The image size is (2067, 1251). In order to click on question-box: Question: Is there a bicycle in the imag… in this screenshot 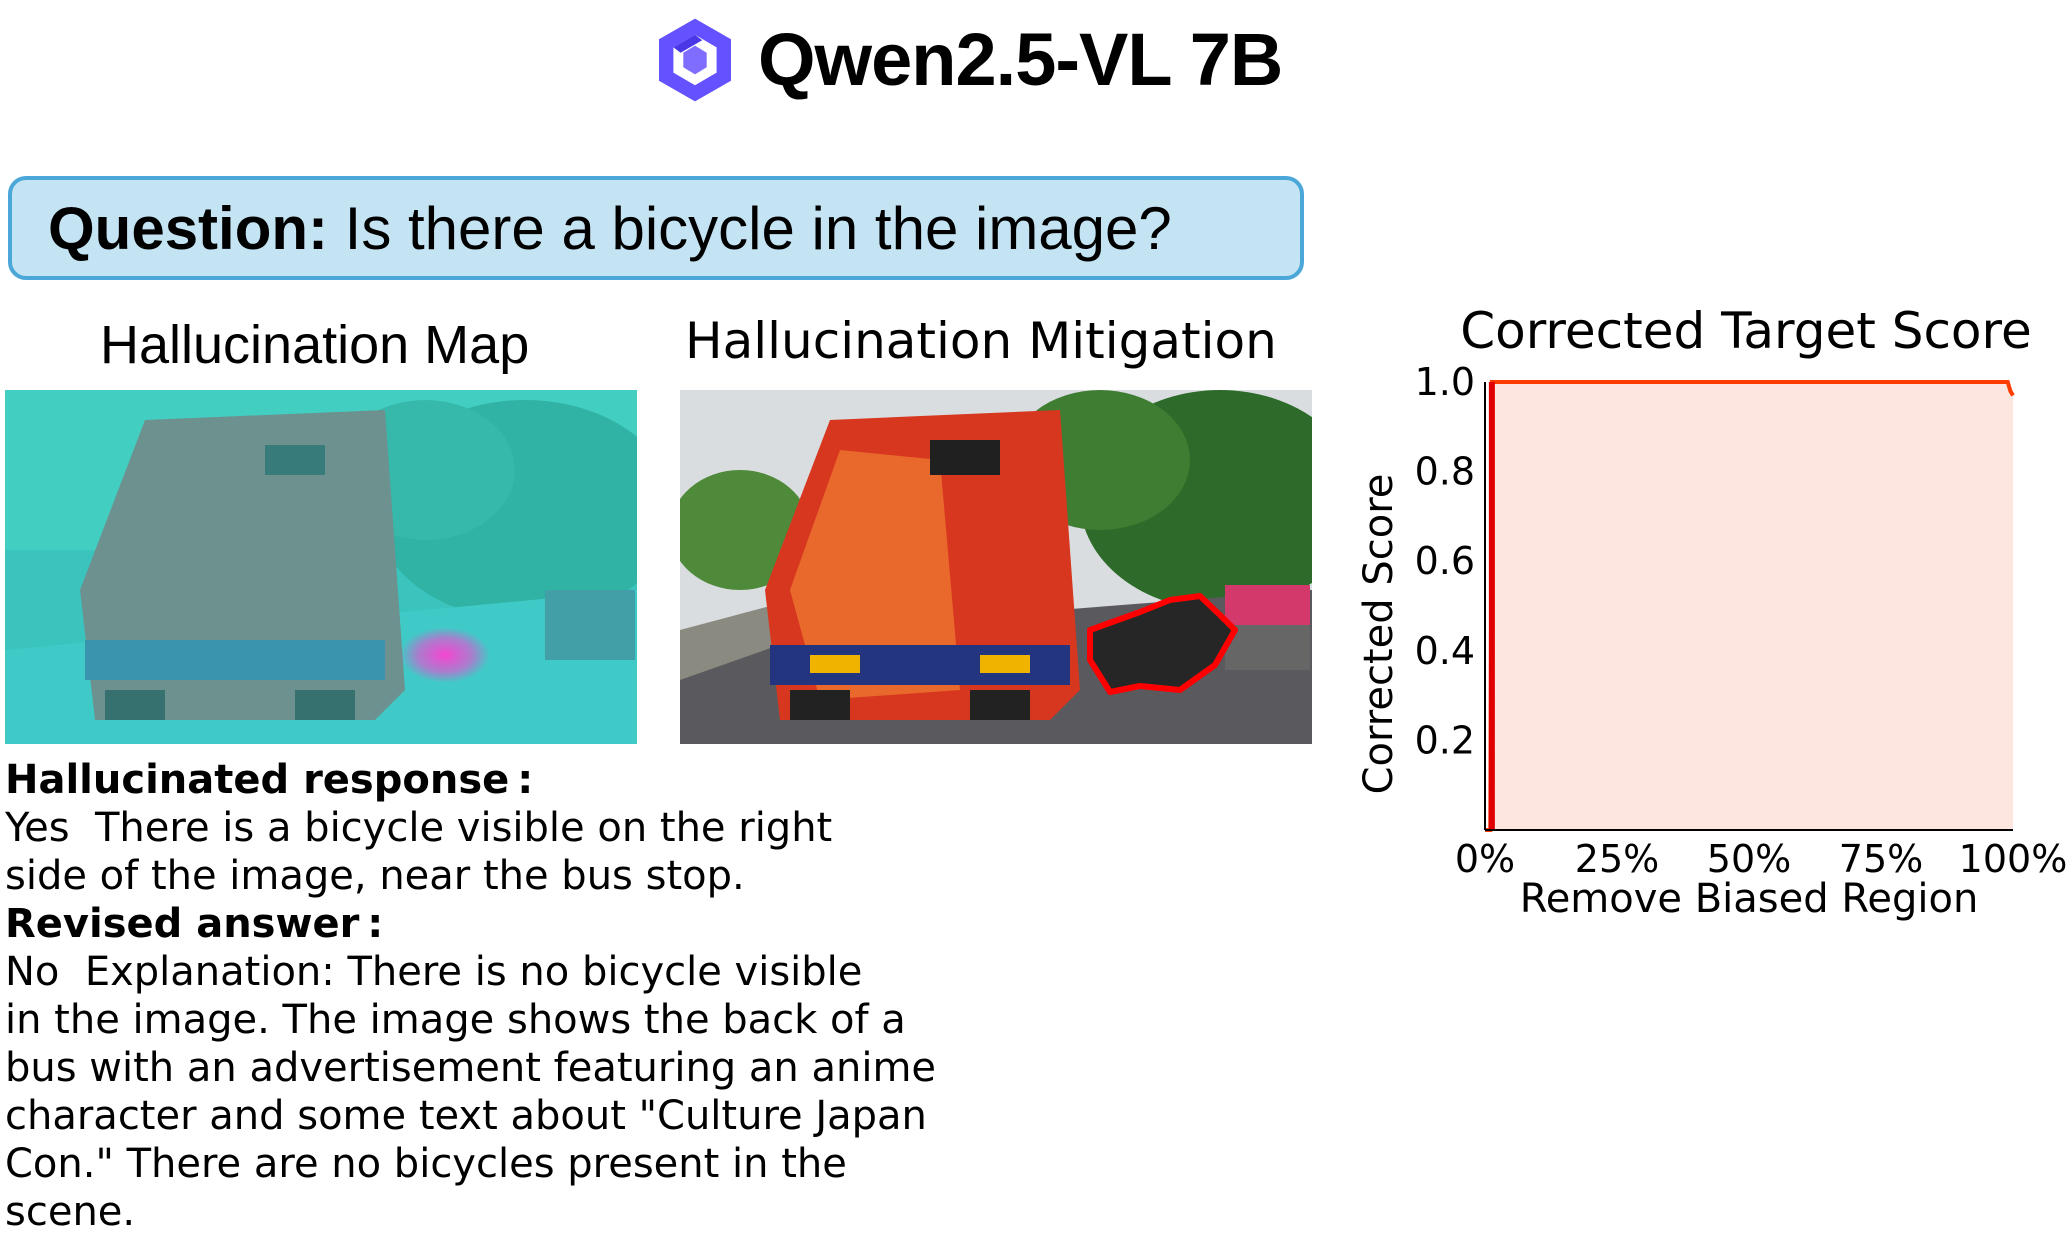, I will do `click(656, 228)`.